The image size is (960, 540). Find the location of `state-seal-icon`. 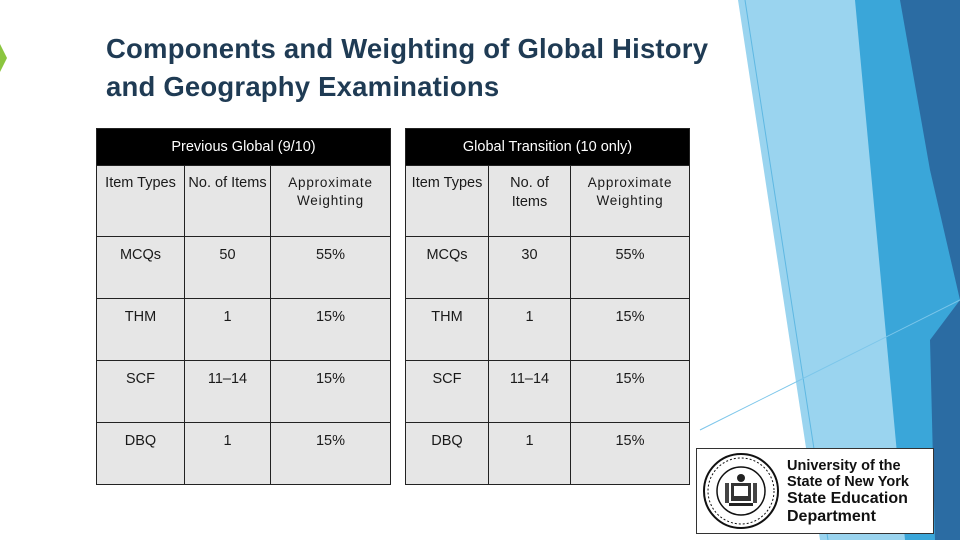

state-seal-icon is located at coordinates (741, 491).